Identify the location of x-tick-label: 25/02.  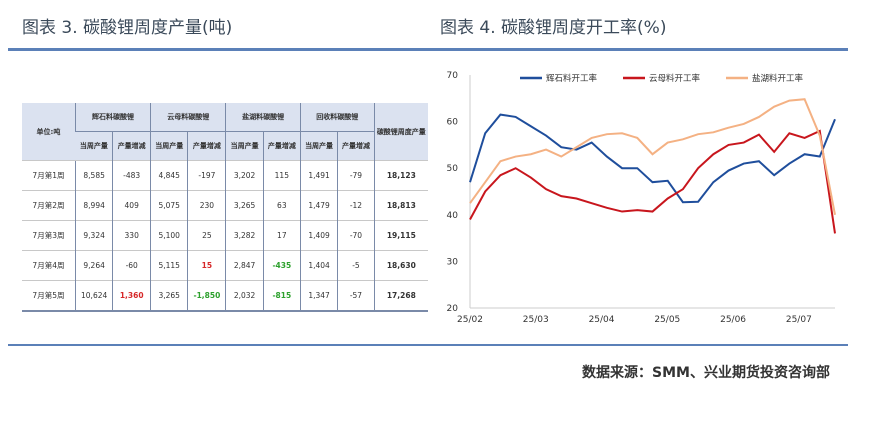
(470, 320).